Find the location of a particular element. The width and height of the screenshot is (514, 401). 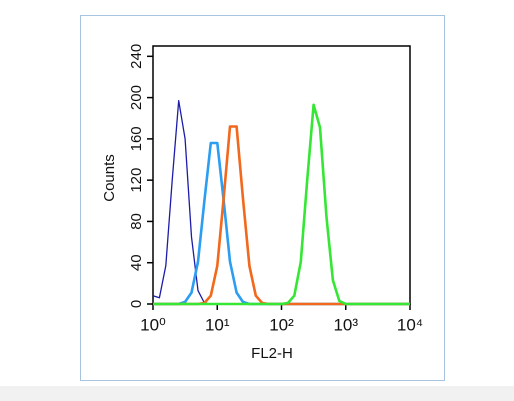

x-tick-label: 10⁰ is located at coordinates (153, 324).